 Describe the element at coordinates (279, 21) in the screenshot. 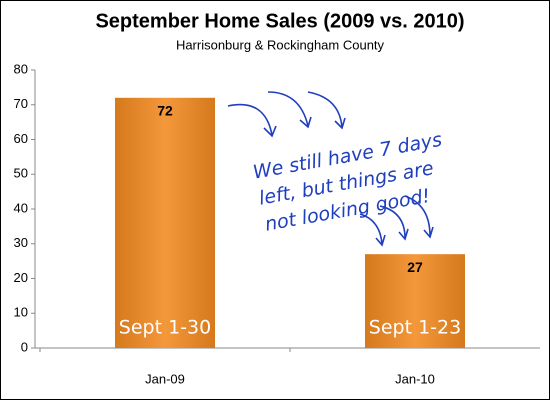

I see `chart-title: September Home Sales (2009 vs. 2010)` at that location.